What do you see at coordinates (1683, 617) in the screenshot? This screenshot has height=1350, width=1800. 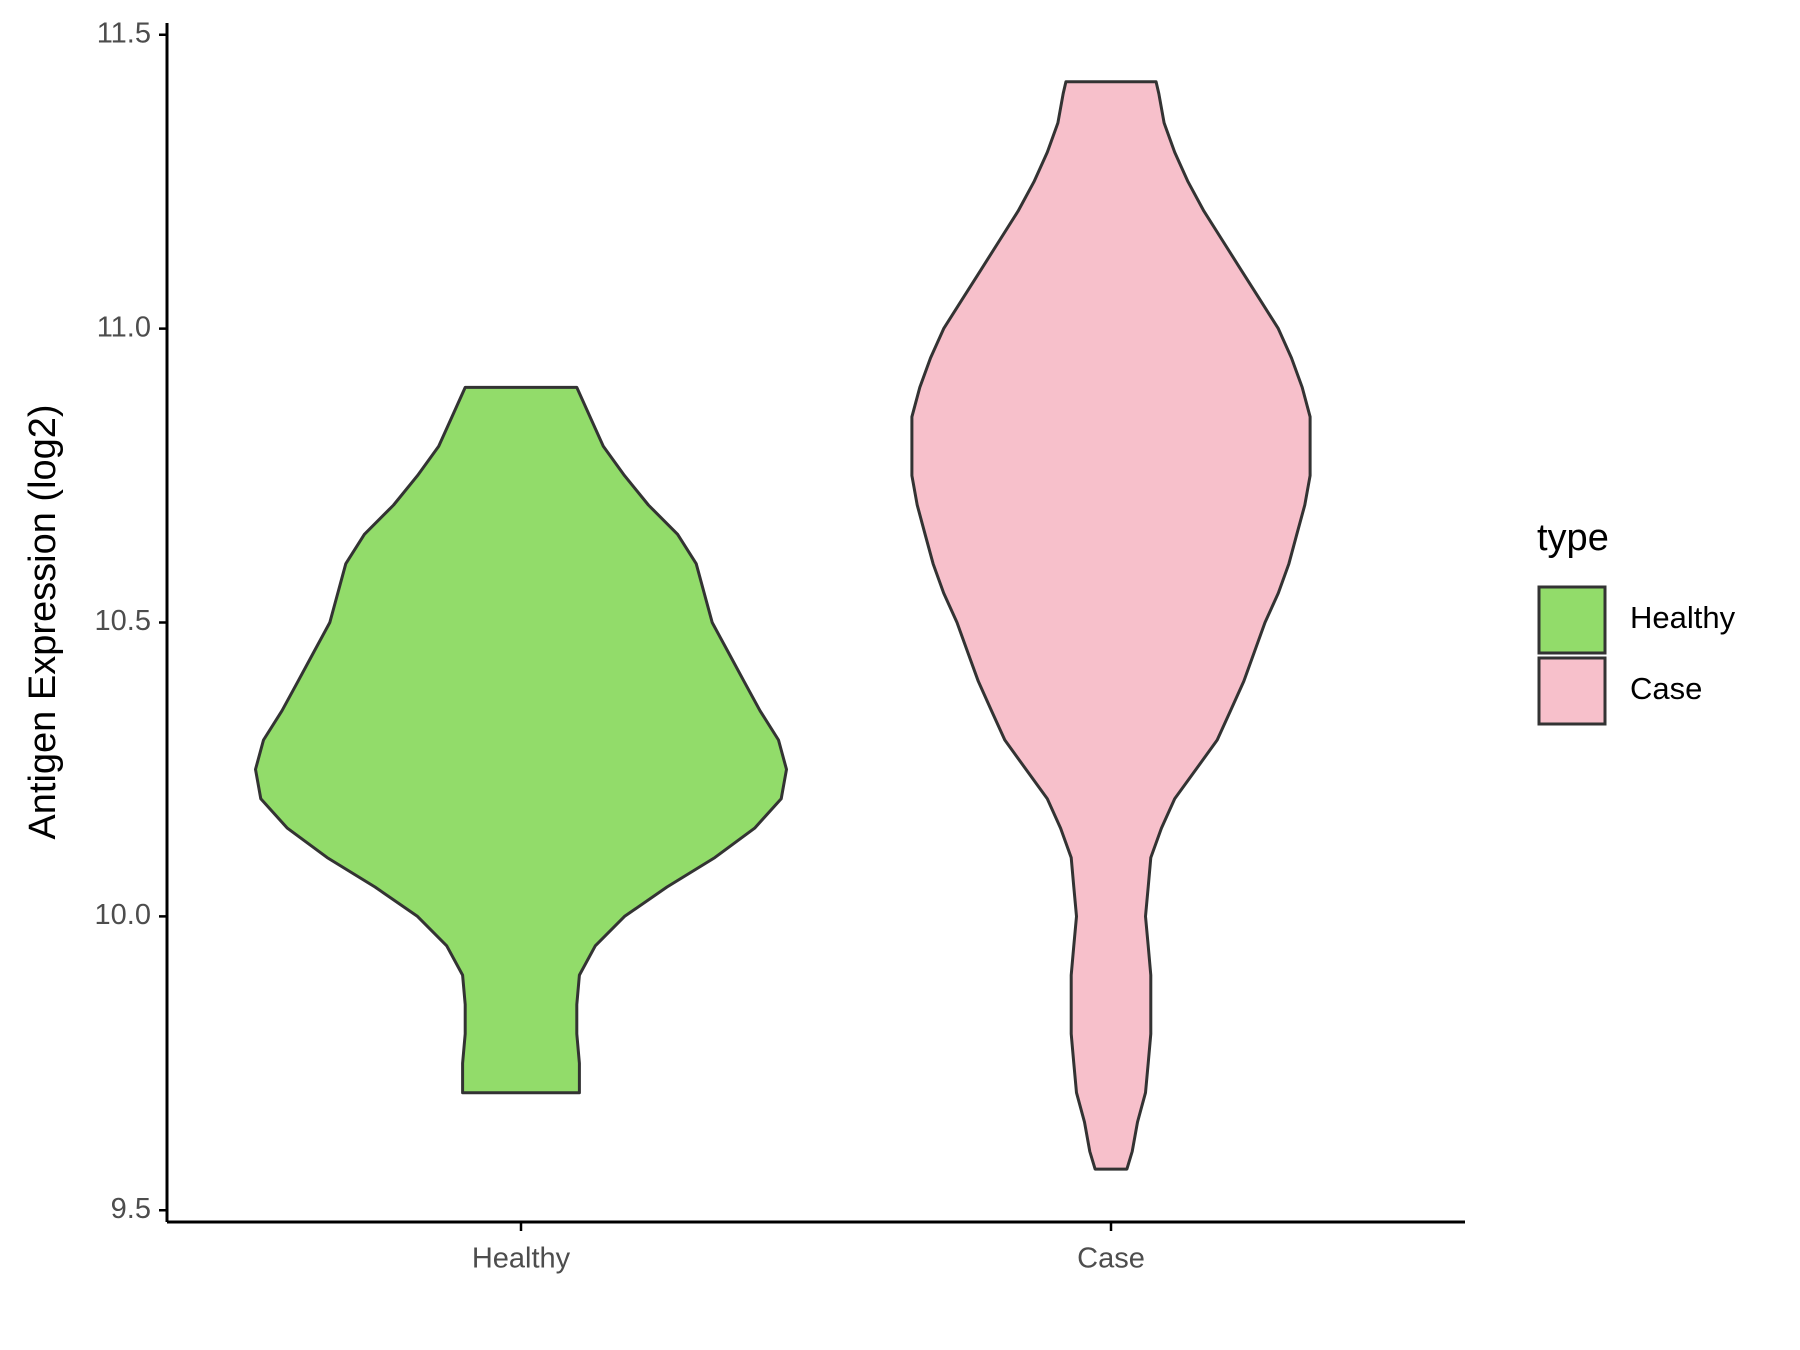 I see `legend-label: Healthy` at bounding box center [1683, 617].